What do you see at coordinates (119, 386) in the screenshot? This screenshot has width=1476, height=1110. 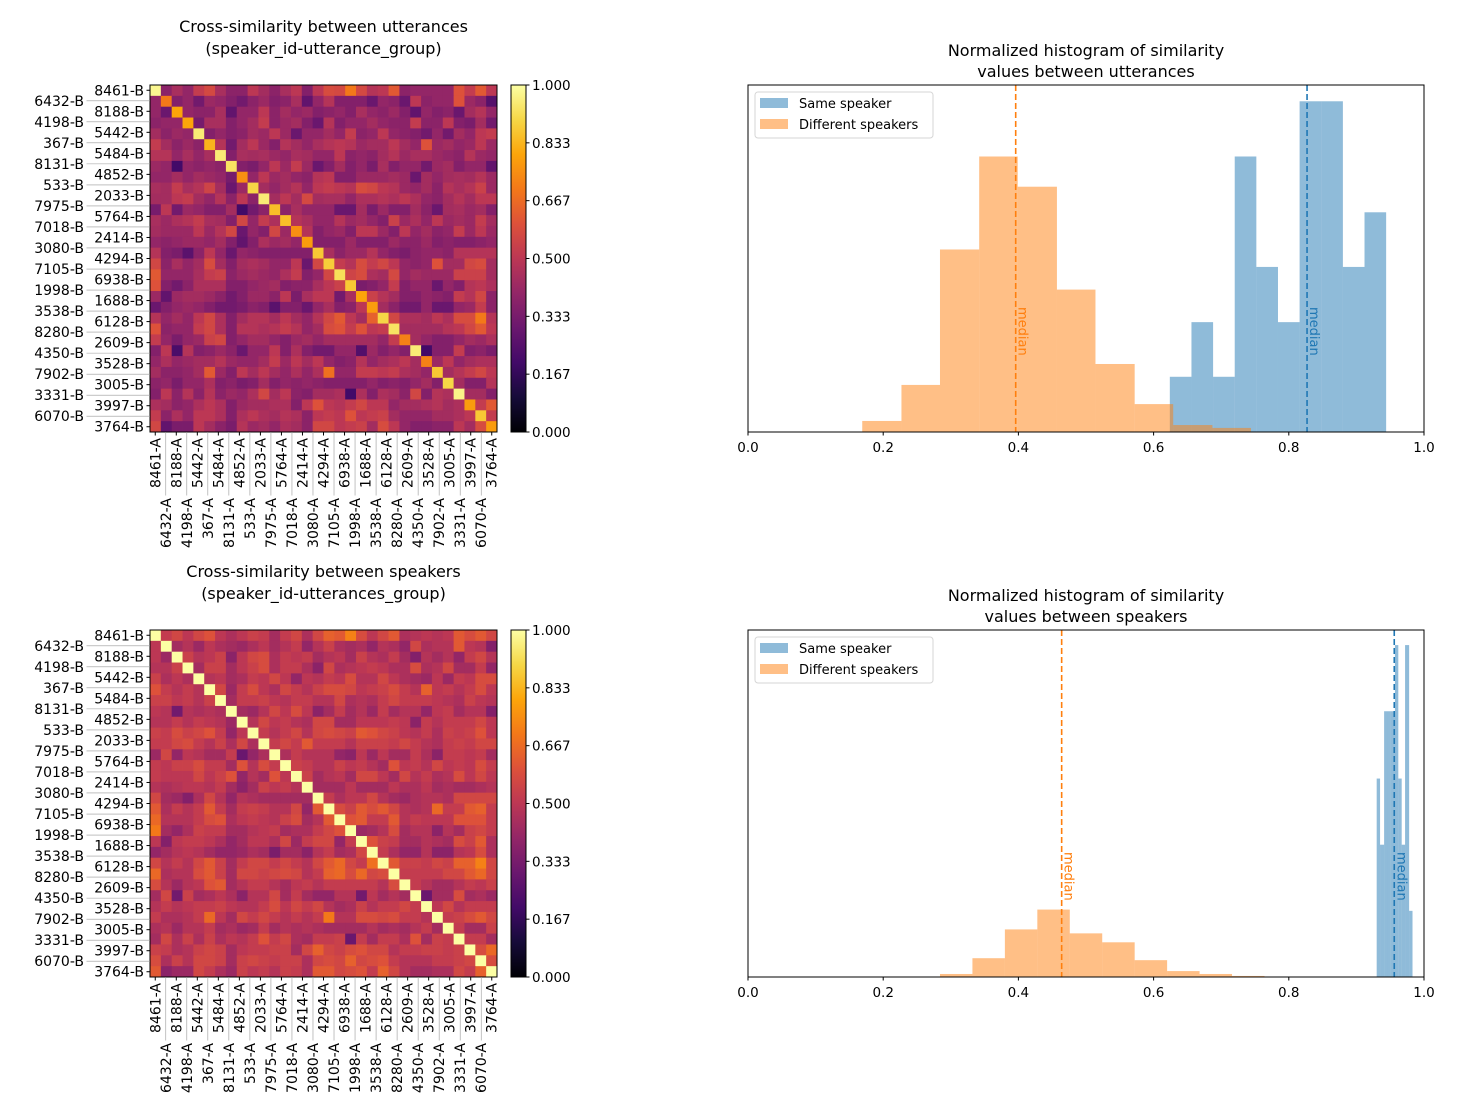 I see `y-tick-label: 3005-B` at bounding box center [119, 386].